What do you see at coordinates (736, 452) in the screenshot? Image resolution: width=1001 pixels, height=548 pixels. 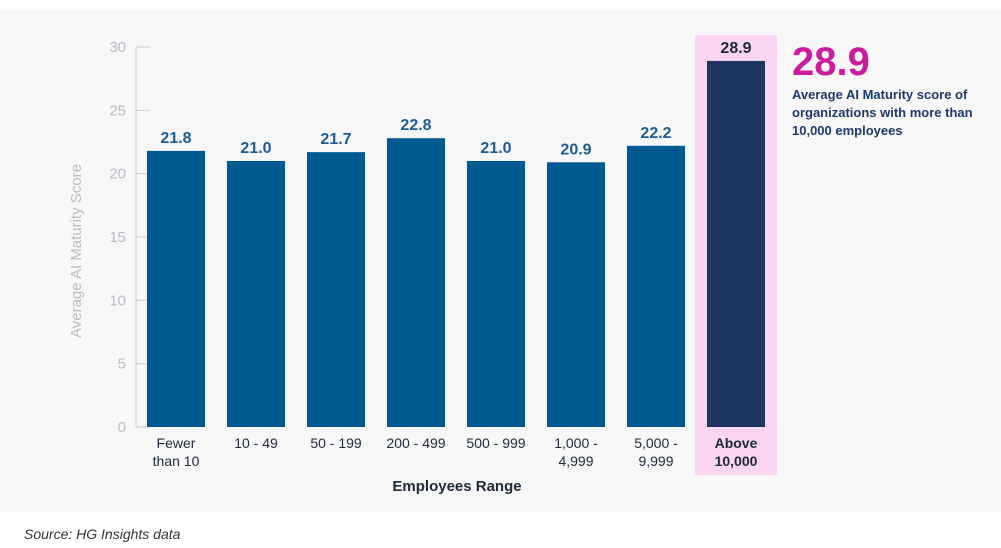 I see `x-category-label: Above 10,000` at bounding box center [736, 452].